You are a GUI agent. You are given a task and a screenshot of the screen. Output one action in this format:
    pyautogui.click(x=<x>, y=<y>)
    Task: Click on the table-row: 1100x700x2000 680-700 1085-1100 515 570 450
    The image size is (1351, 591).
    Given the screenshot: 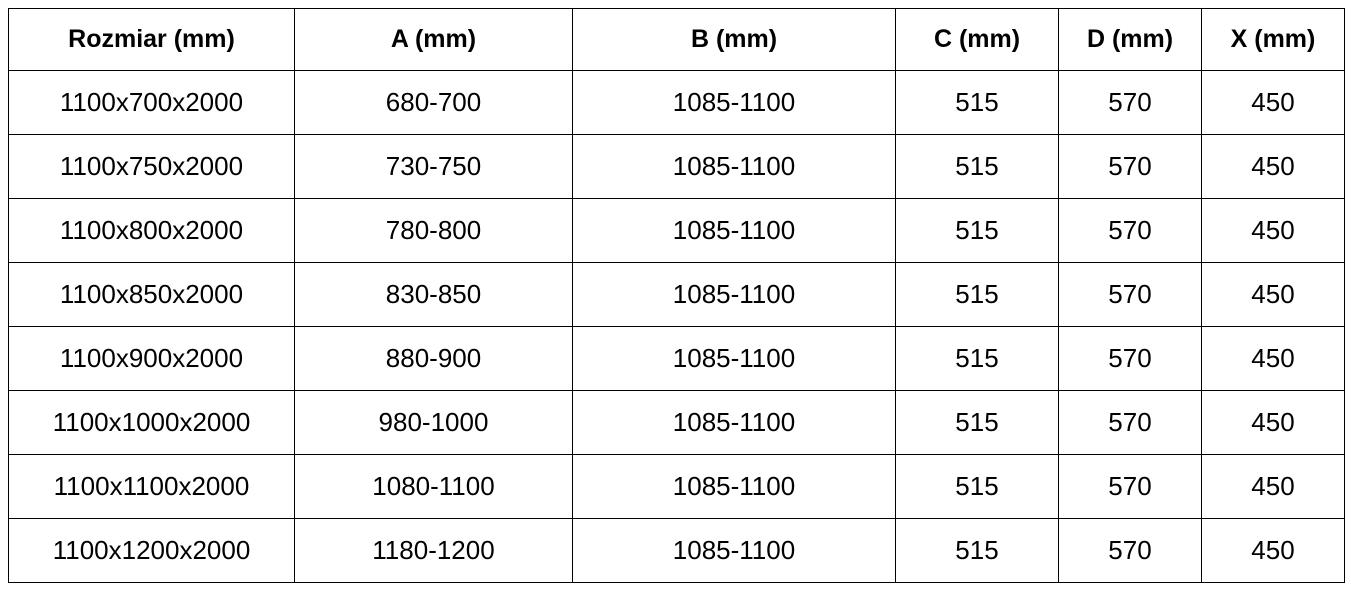 What is the action you would take?
    pyautogui.click(x=676, y=102)
    